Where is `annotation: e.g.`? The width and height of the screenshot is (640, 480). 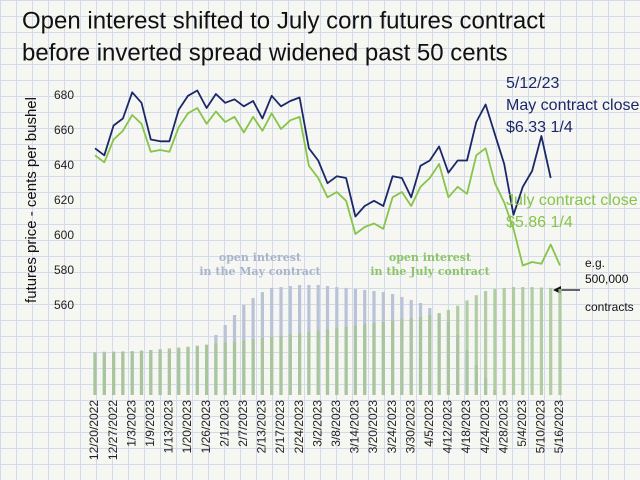 annotation: e.g. is located at coordinates (595, 263).